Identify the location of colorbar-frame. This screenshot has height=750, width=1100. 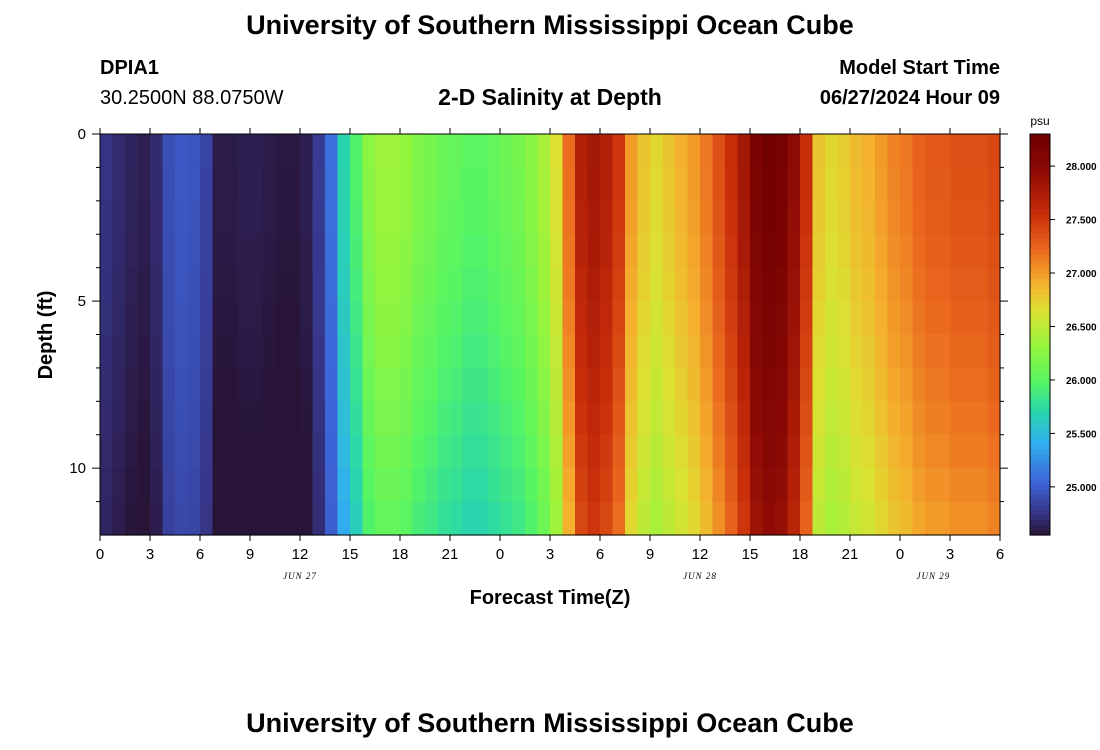
(1040, 334).